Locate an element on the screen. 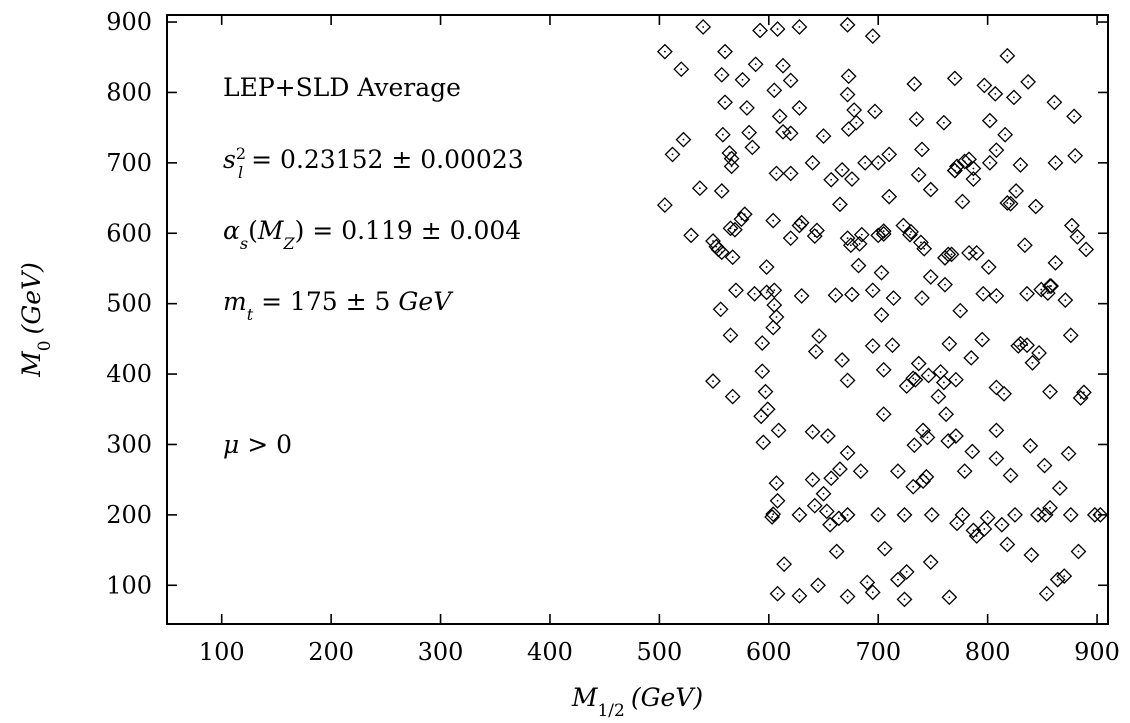  y-tick-label: 100 is located at coordinates (129, 585).